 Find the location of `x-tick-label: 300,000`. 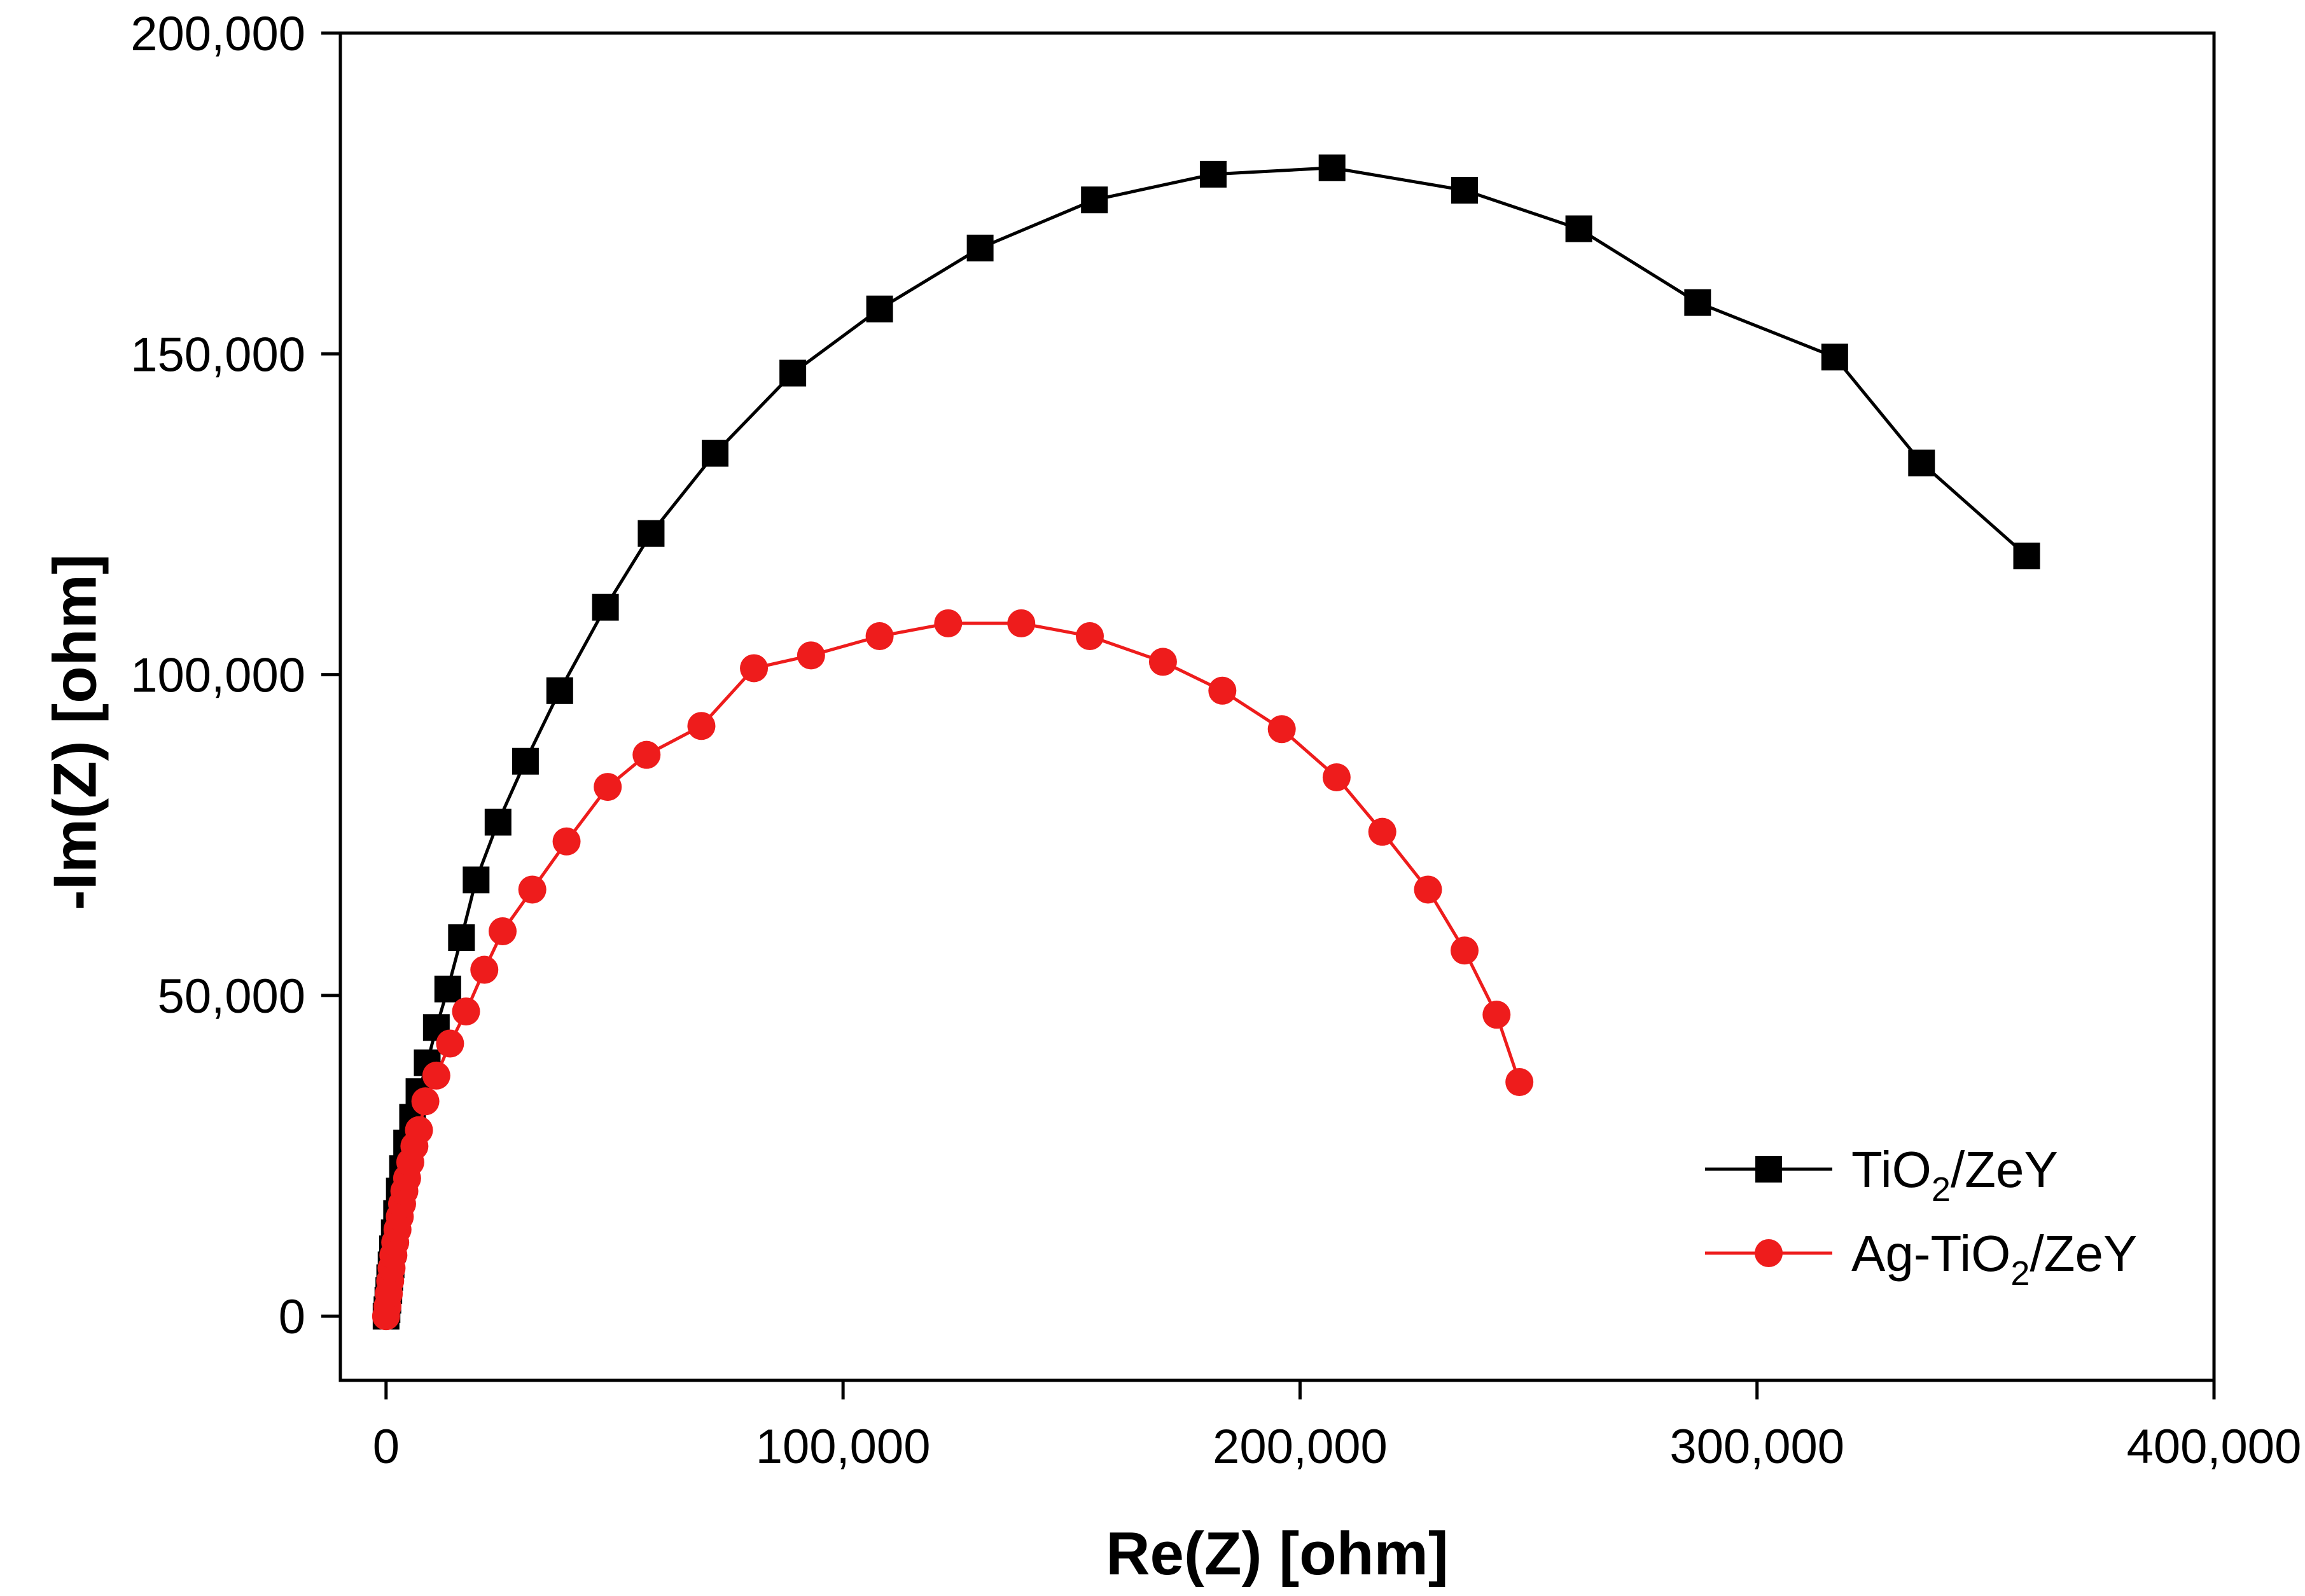

x-tick-label: 300,000 is located at coordinates (1756, 1447).